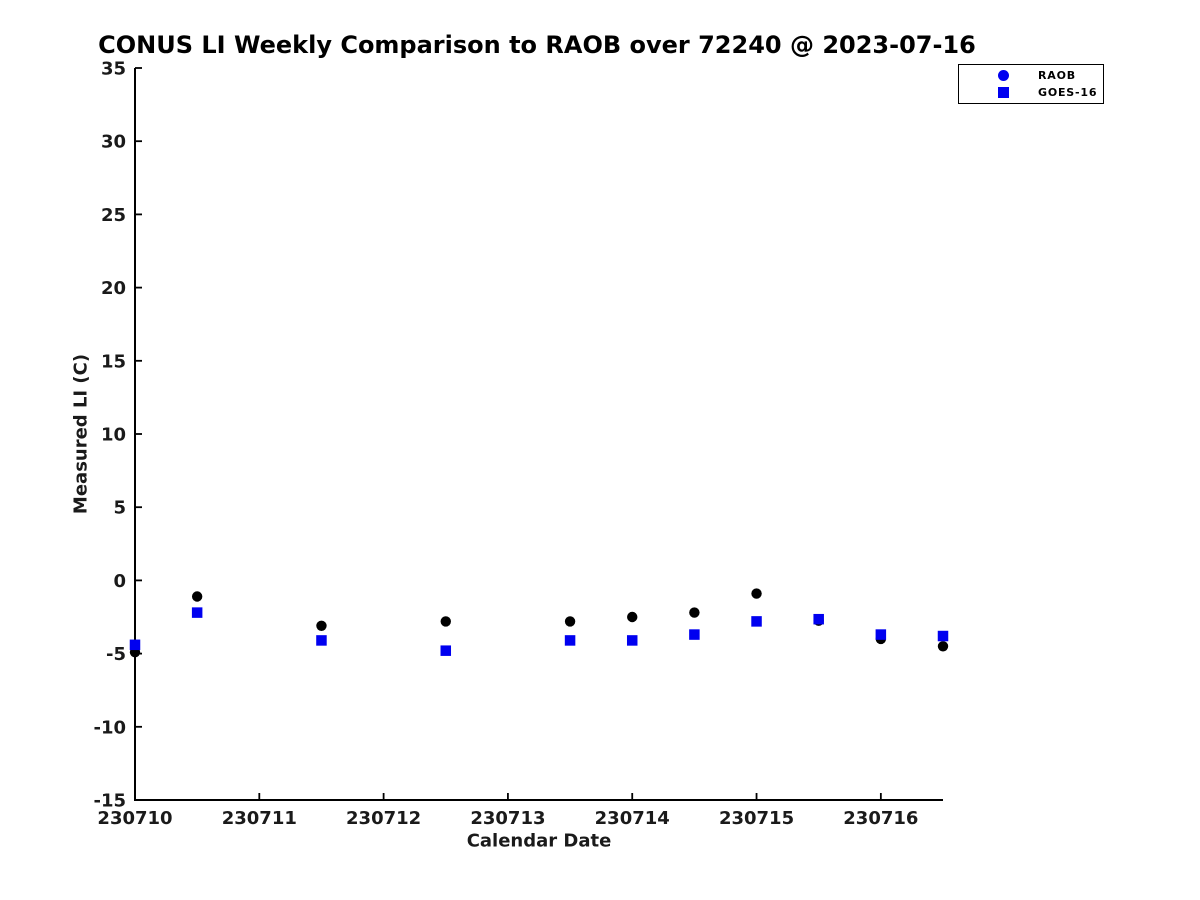  What do you see at coordinates (880, 818) in the screenshot?
I see `x-tick-label: 230716` at bounding box center [880, 818].